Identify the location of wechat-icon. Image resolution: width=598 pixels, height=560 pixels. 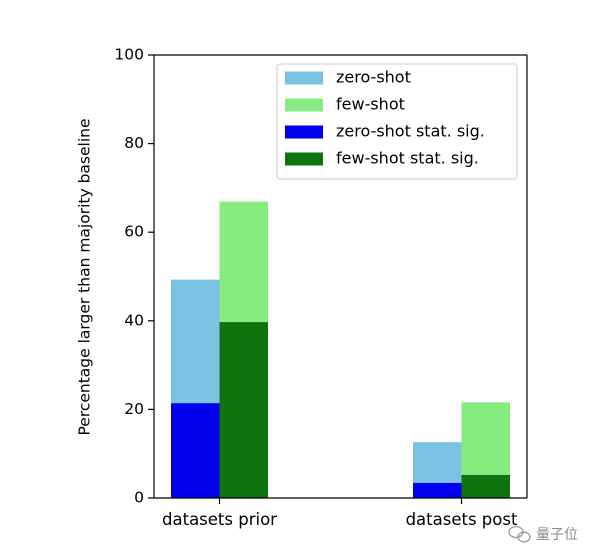
(519, 534).